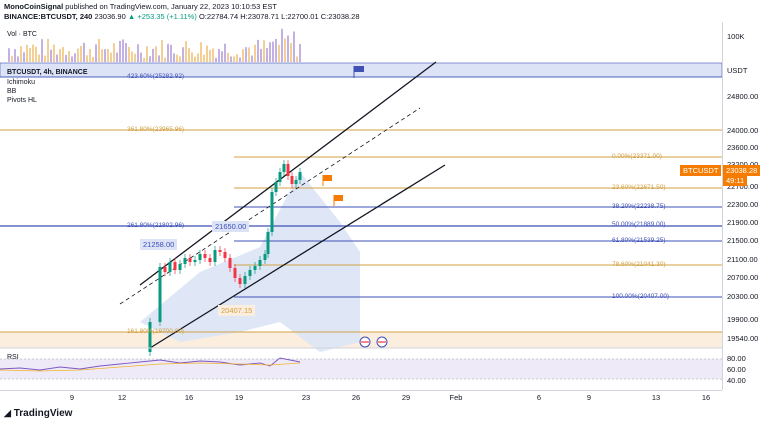 The height and width of the screenshot is (425, 768). What do you see at coordinates (742, 164) in the screenshot?
I see `price-label: 23200.00` at bounding box center [742, 164].